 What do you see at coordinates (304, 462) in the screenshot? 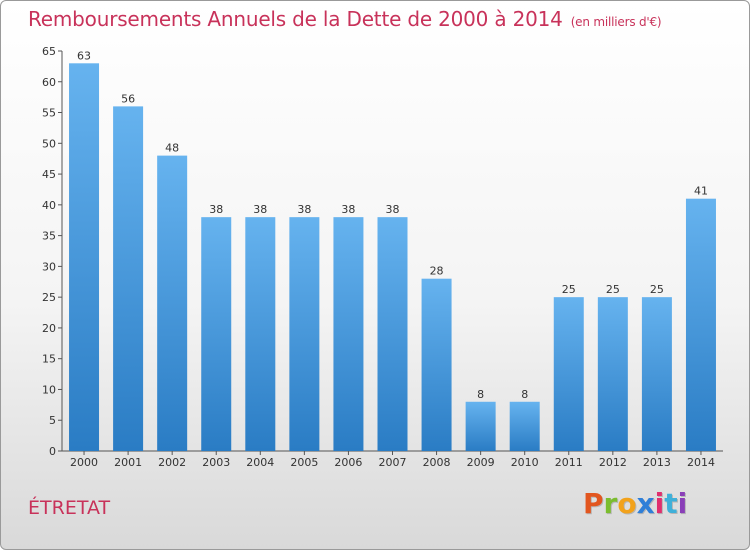
I see `x-tick-label: 2005` at bounding box center [304, 462].